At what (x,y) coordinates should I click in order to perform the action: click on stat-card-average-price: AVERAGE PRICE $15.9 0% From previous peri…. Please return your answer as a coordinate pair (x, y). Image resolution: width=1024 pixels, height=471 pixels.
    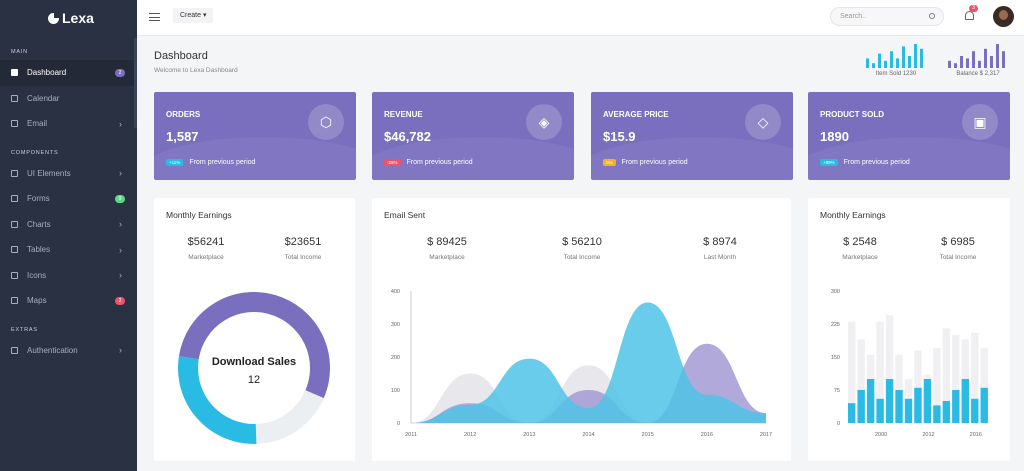
    Looking at the image, I should click on (692, 136).